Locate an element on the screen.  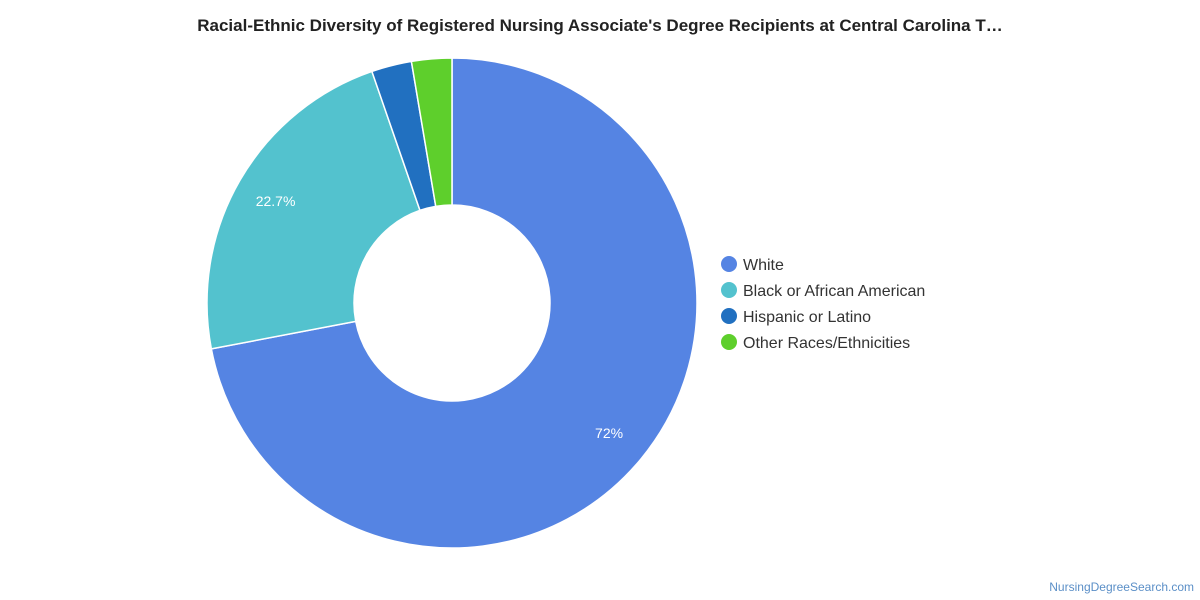
legend-marker-white is located at coordinates (729, 264).